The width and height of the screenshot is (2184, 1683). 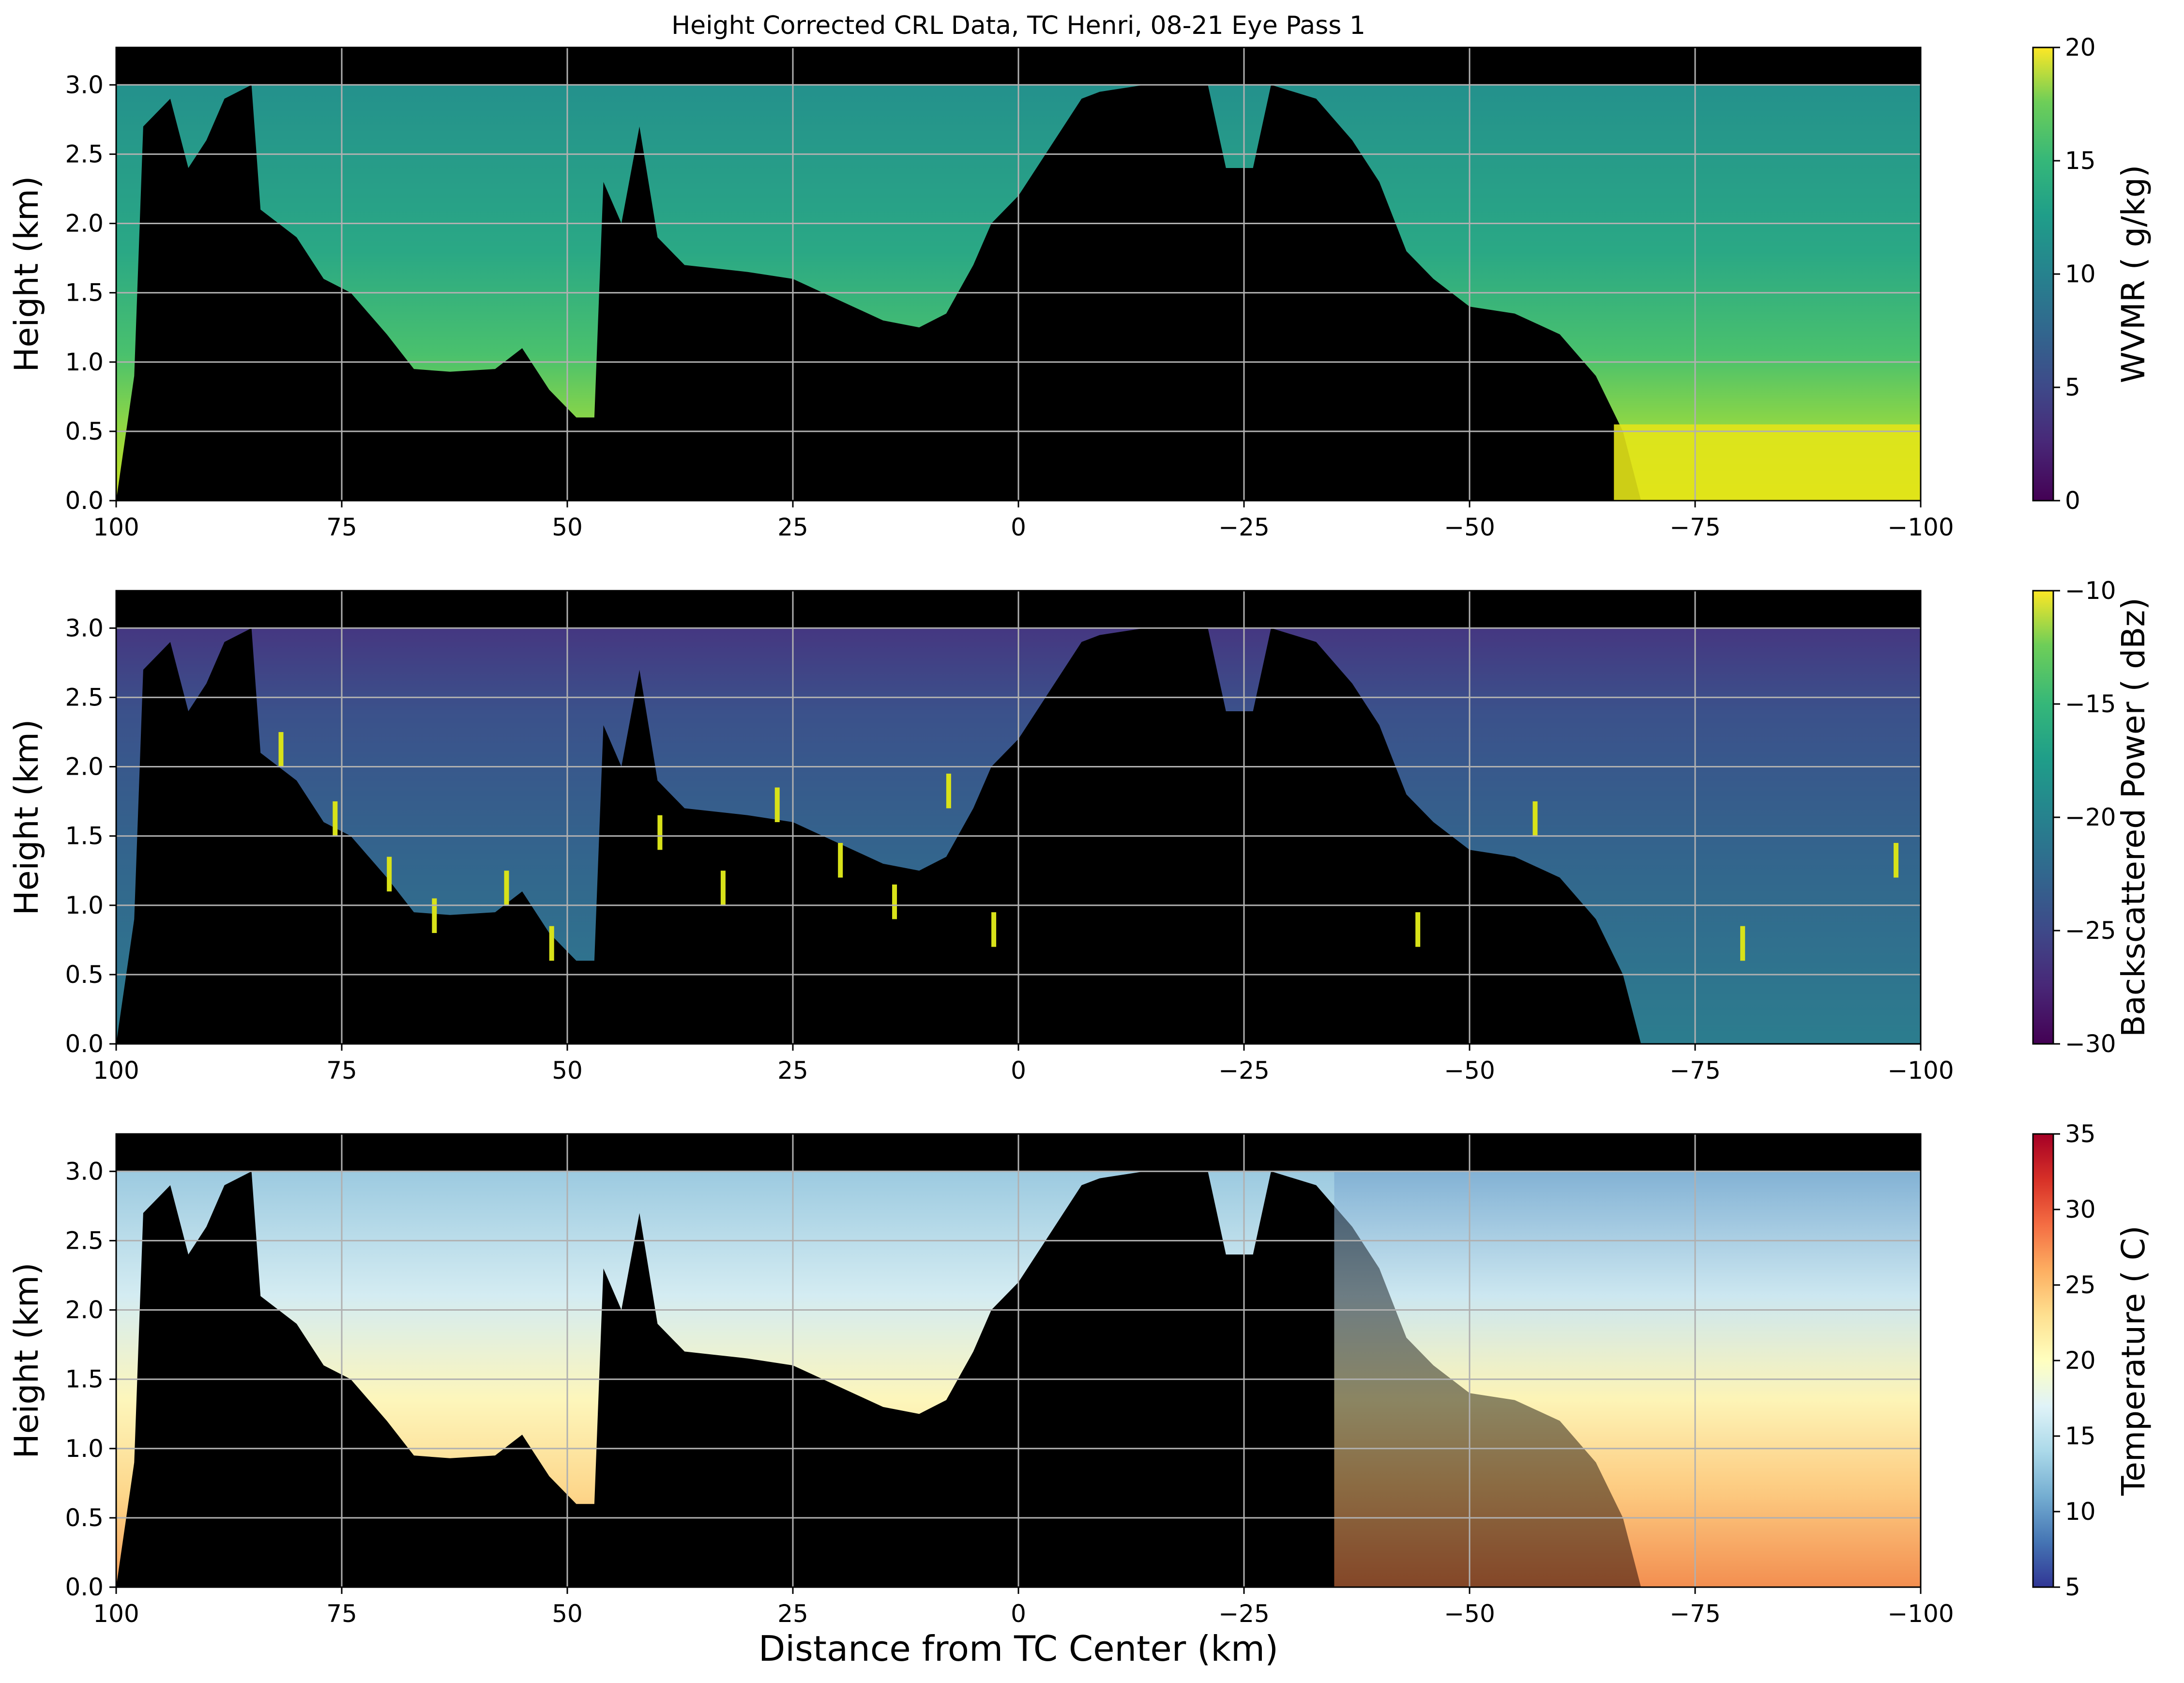 I want to click on colorbar-label: WVMR ( g/kg), so click(x=2133, y=274).